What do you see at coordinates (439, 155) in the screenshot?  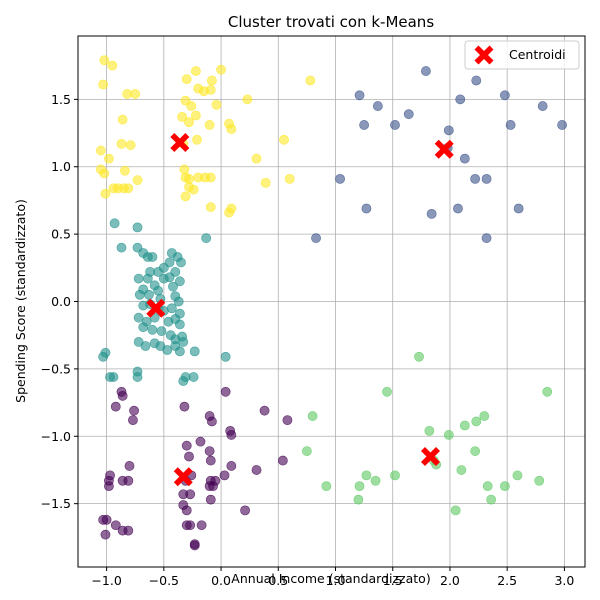 I see `cluster-1-points` at bounding box center [439, 155].